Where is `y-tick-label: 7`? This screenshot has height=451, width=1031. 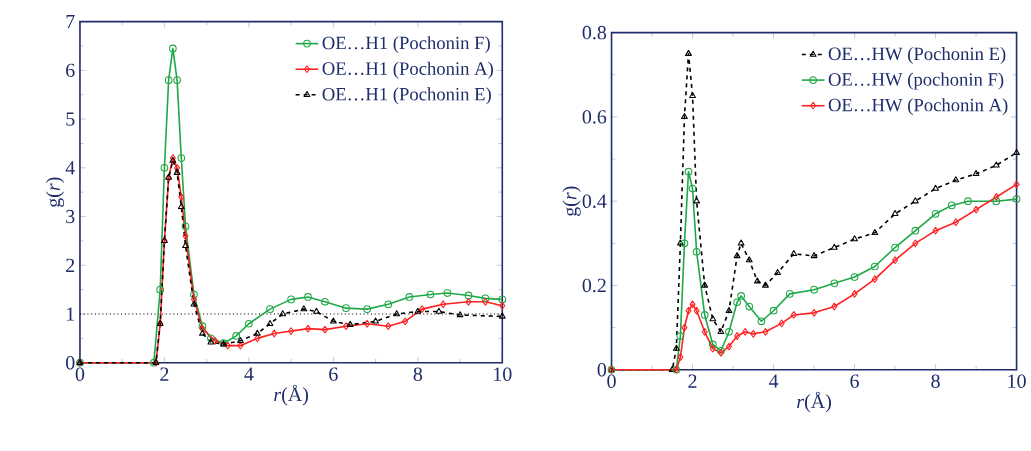
y-tick-label: 7 is located at coordinates (70, 22).